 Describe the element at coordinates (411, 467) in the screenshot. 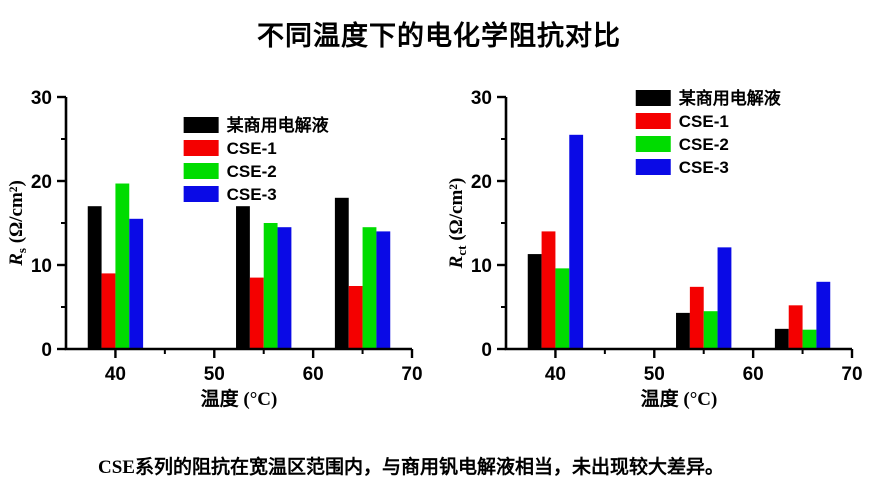

I see `caption: CSE系列的阻抗在宽温区范围内，与商用钒电解液相当，未出现较大差异。` at that location.